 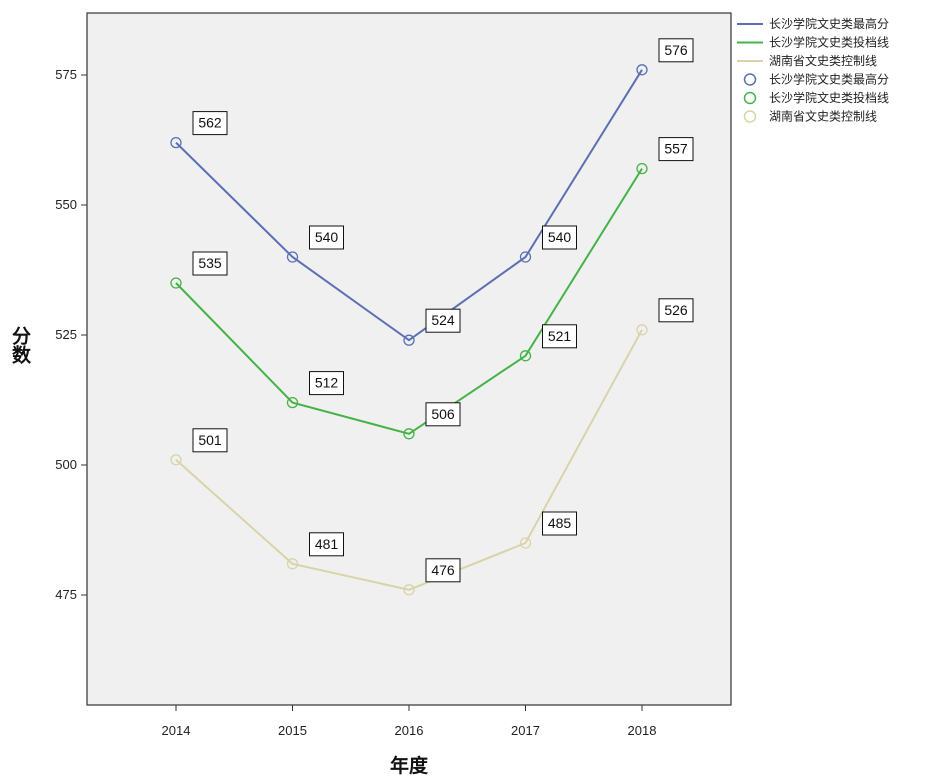 What do you see at coordinates (443, 320) in the screenshot?
I see `data-label: 524` at bounding box center [443, 320].